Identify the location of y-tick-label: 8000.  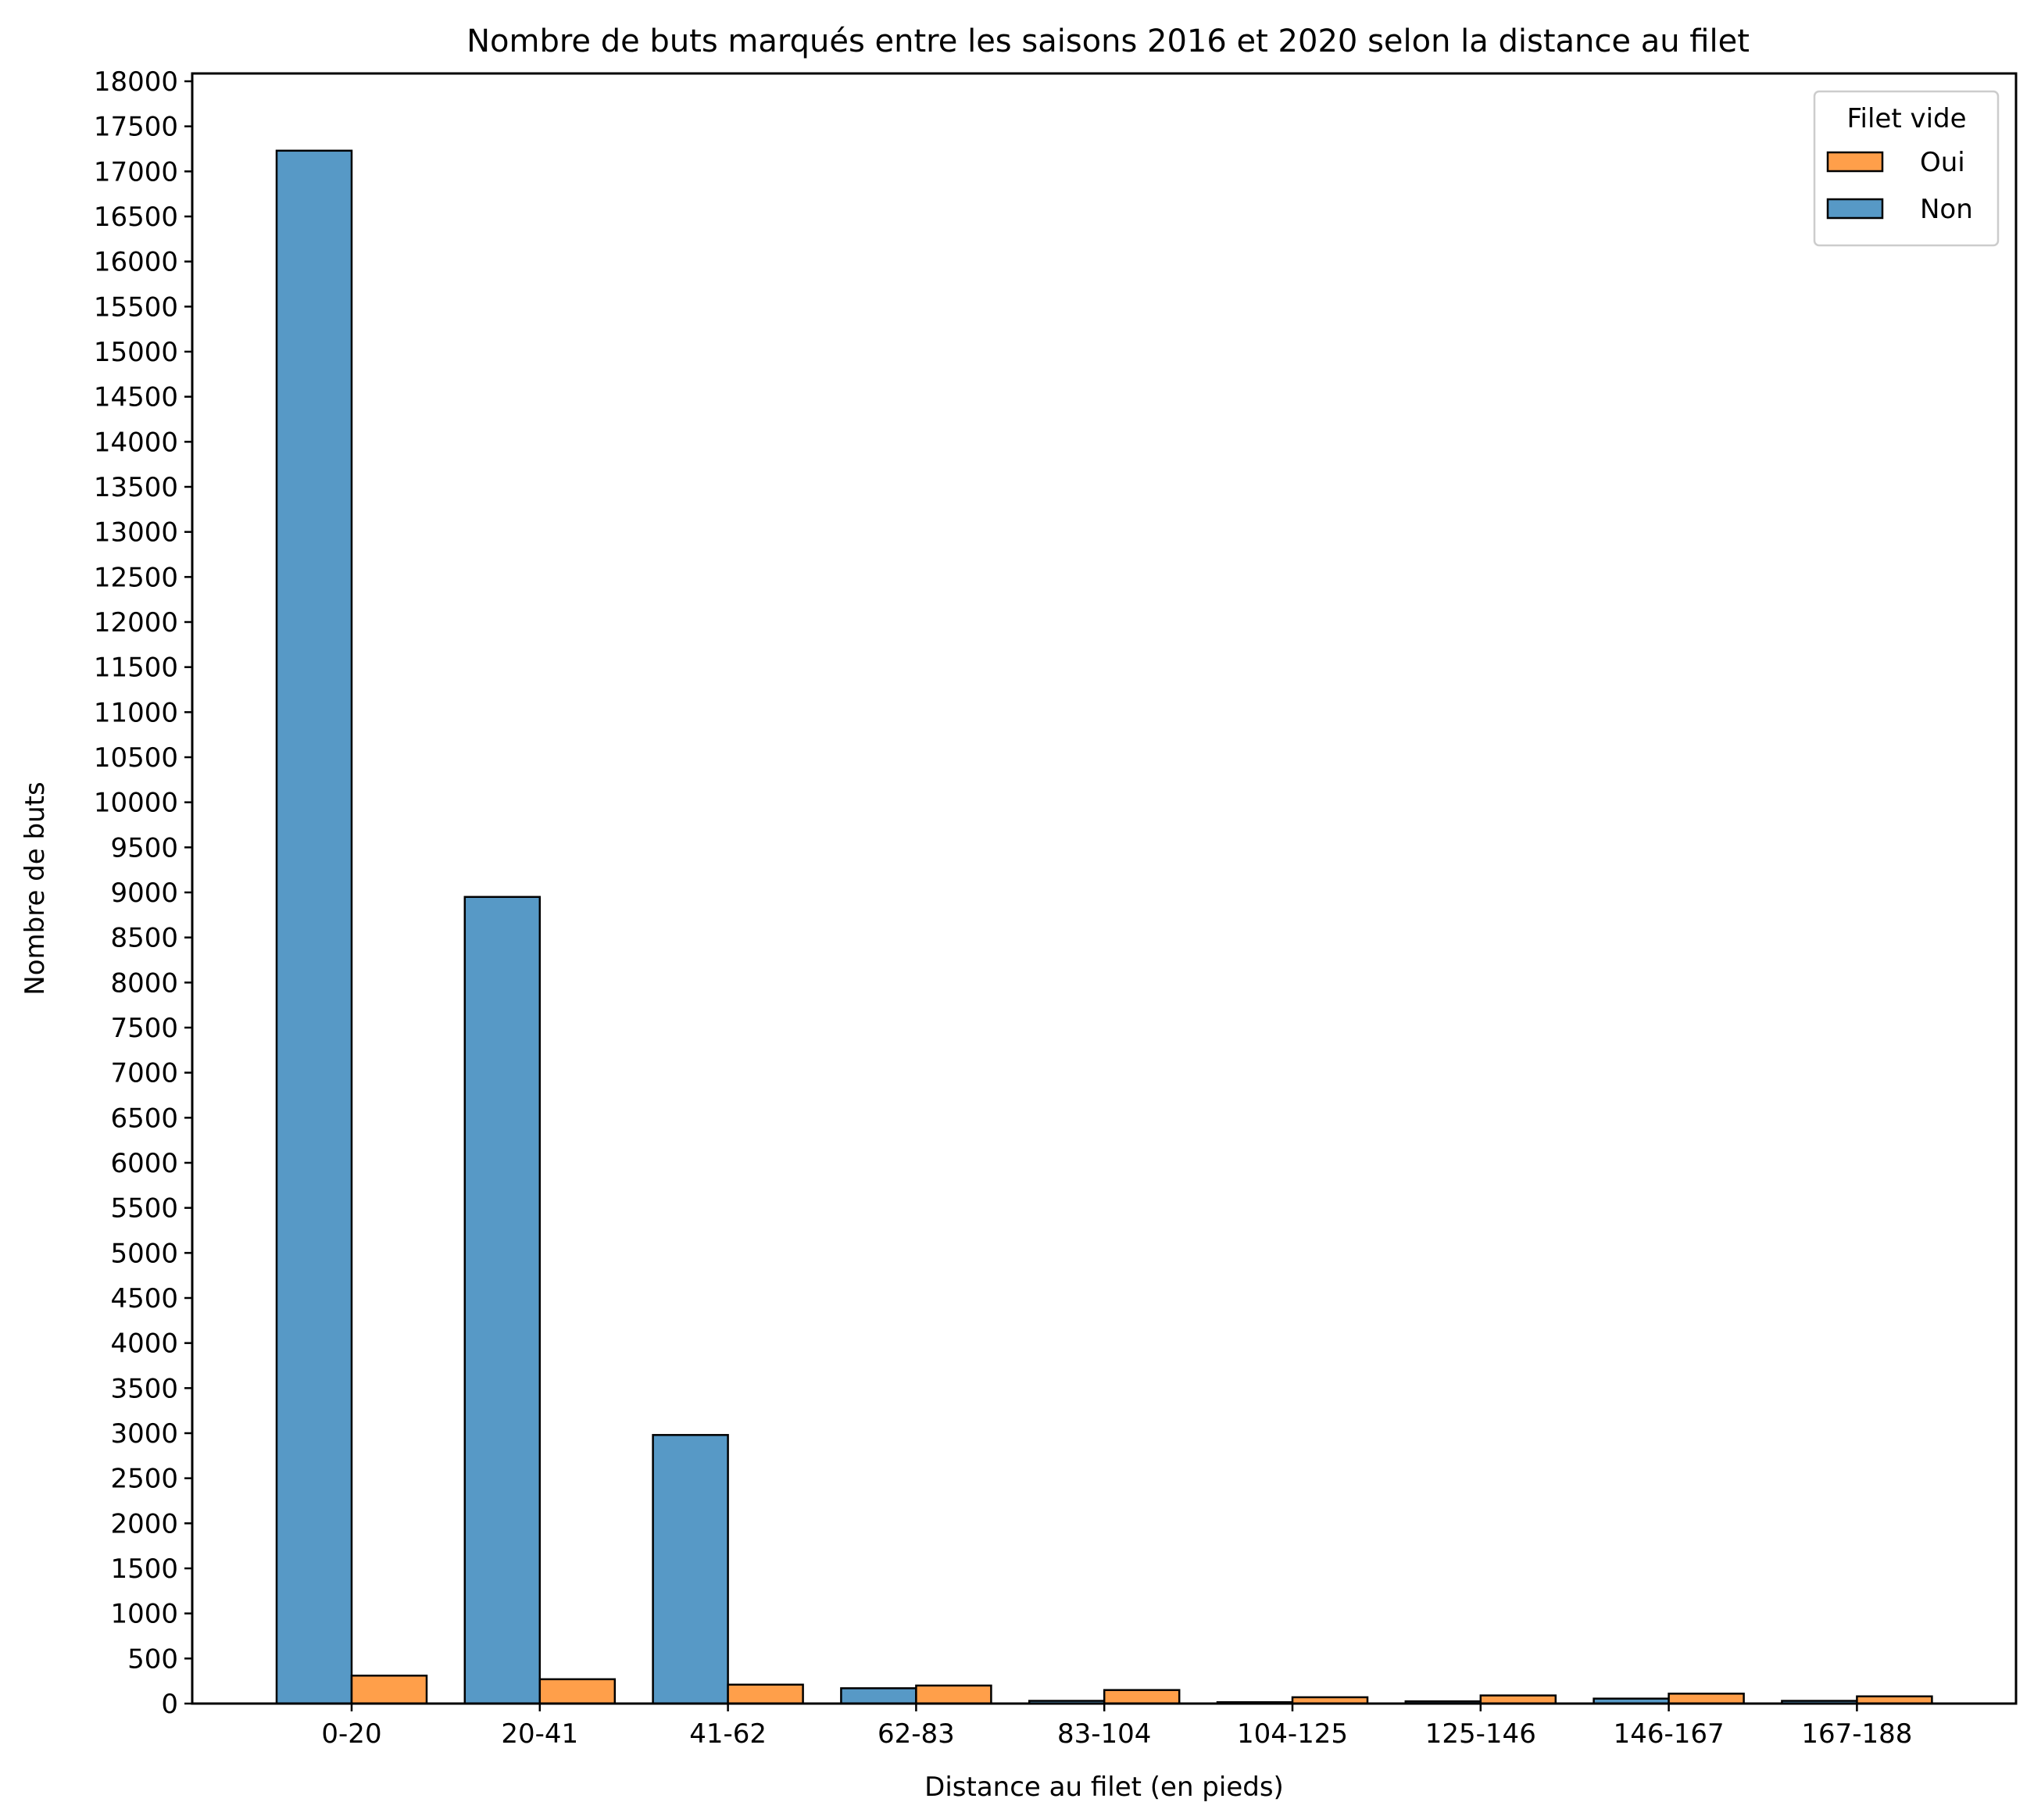
(144, 983).